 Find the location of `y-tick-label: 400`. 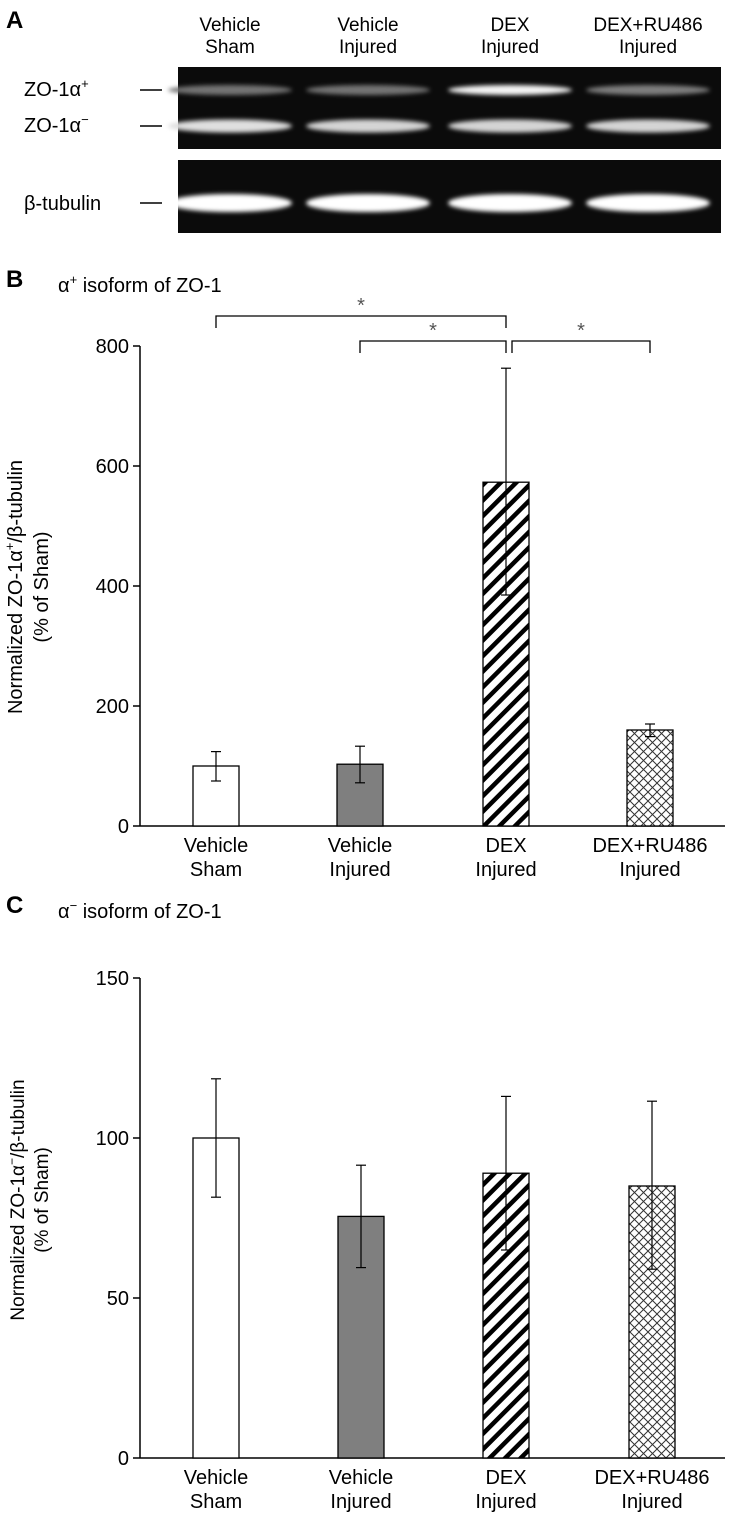

y-tick-label: 400 is located at coordinates (112, 587).